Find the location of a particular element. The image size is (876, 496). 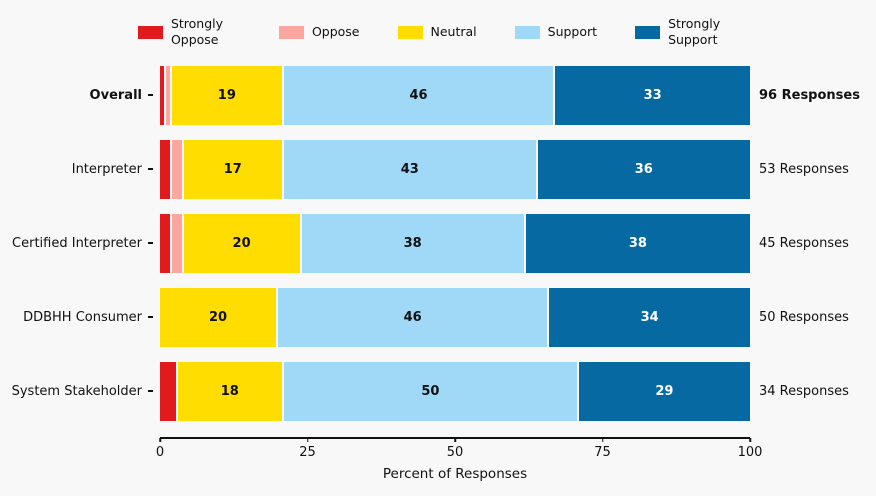

legend-label: Strongly Oppose is located at coordinates (197, 31).